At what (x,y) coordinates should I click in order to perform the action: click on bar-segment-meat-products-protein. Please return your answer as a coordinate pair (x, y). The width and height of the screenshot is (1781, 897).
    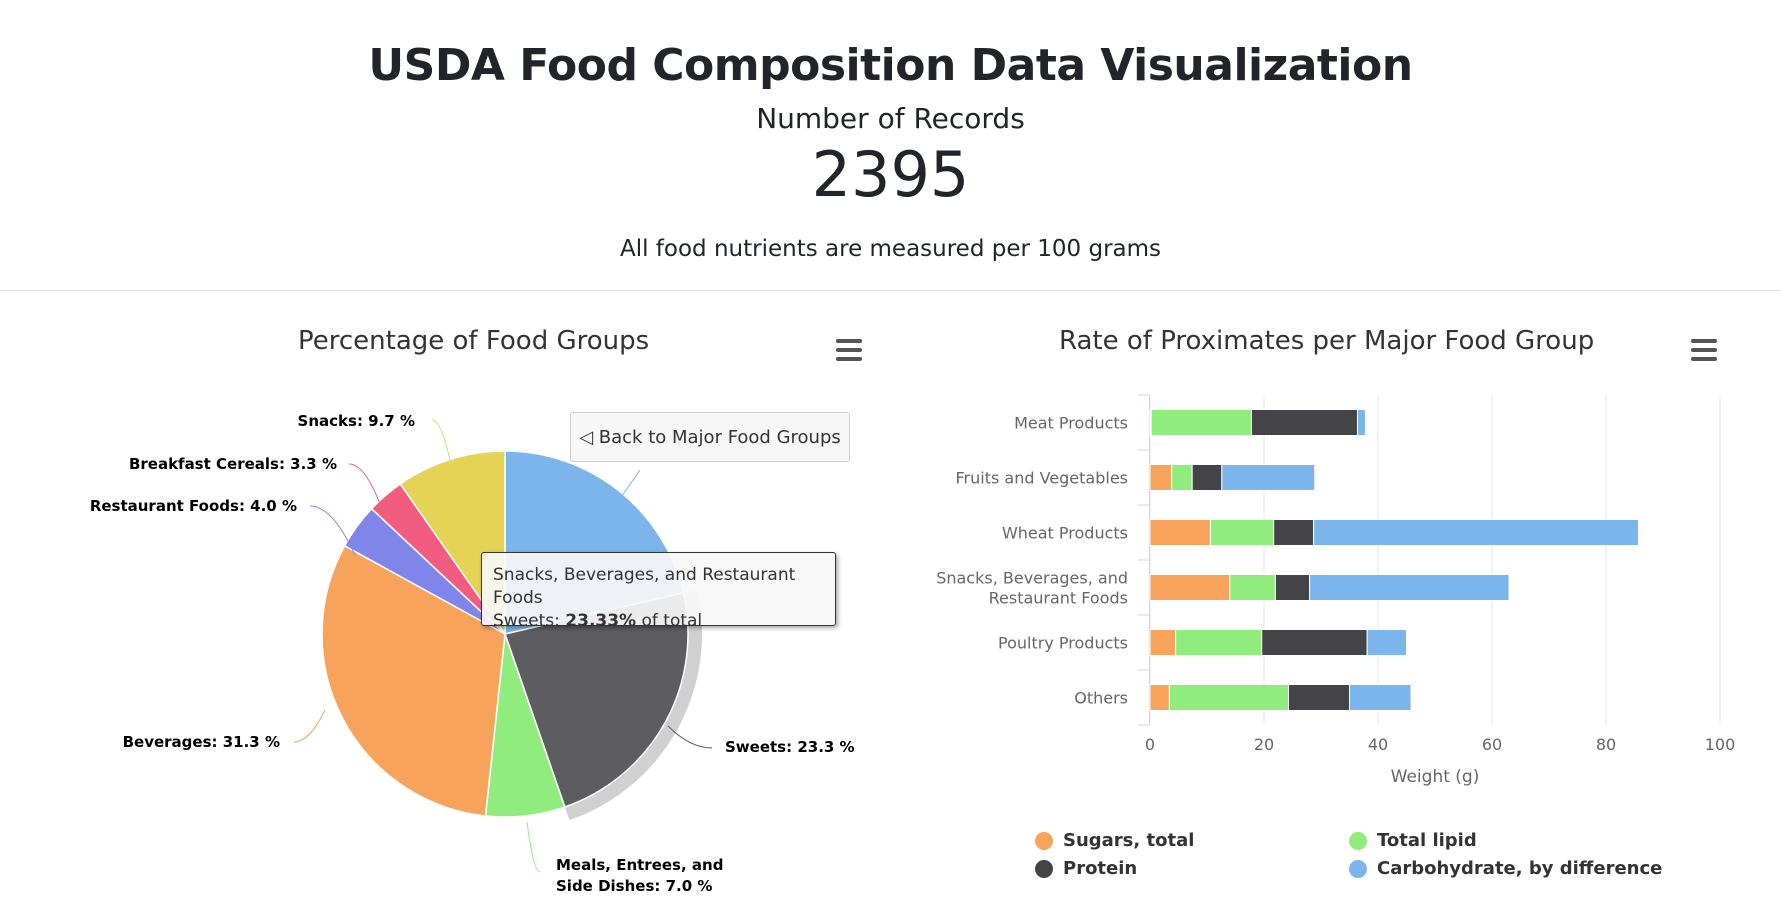
    Looking at the image, I should click on (1304, 422).